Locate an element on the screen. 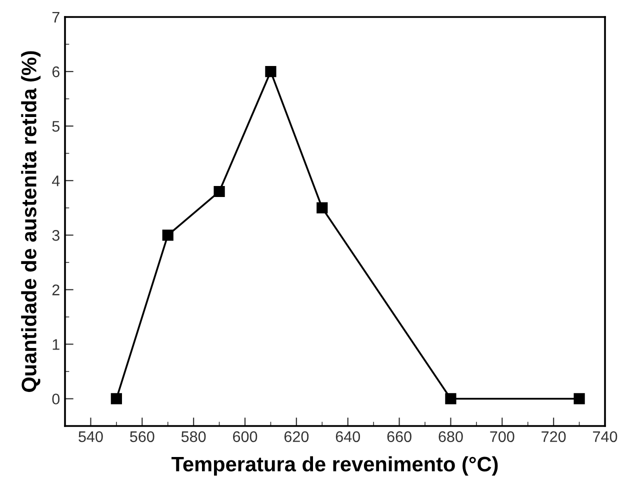  y-tick-label: 1 is located at coordinates (56, 344).